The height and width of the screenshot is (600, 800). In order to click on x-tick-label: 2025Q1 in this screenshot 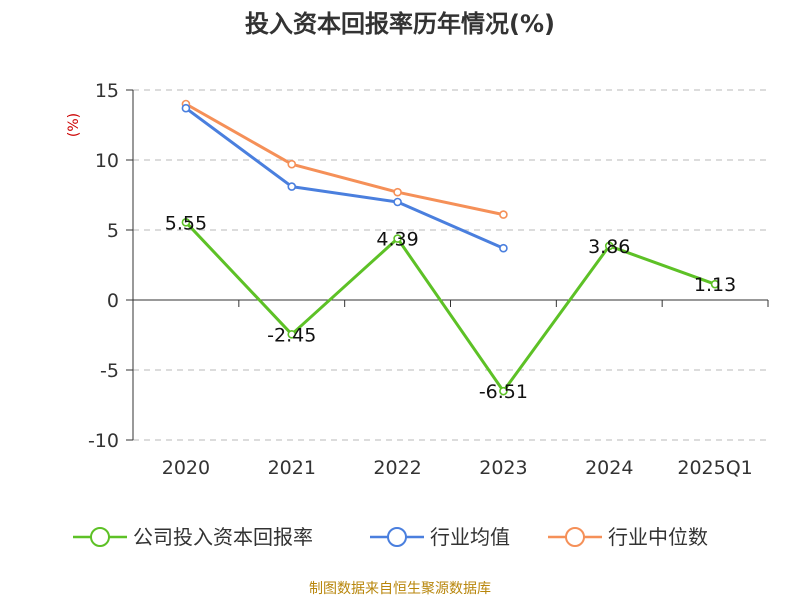, I will do `click(714, 468)`.